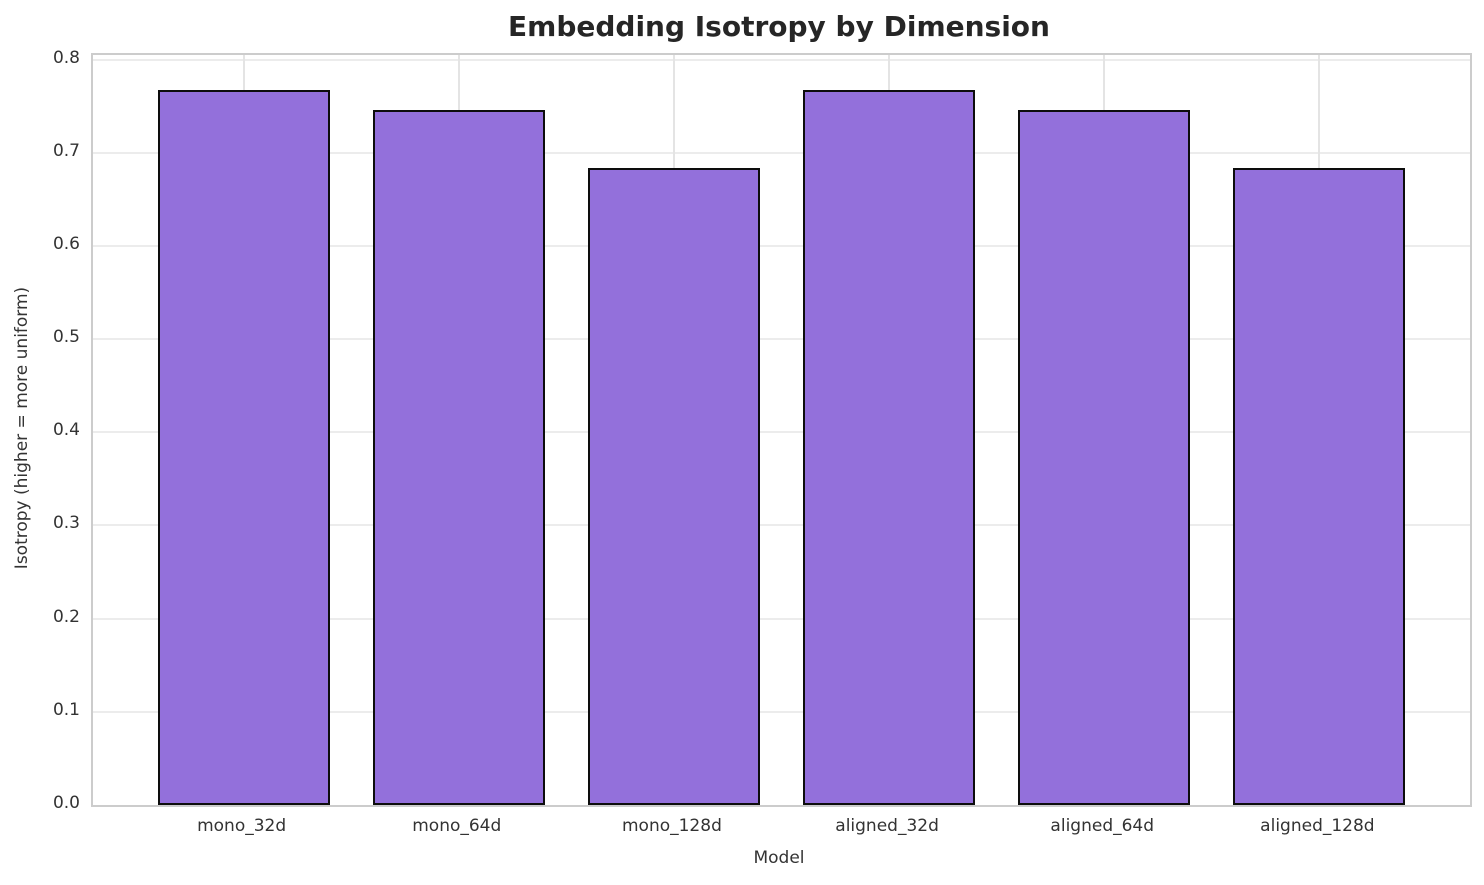 Image resolution: width=1484 pixels, height=885 pixels. I want to click on y-tick-label: 0.2, so click(66, 616).